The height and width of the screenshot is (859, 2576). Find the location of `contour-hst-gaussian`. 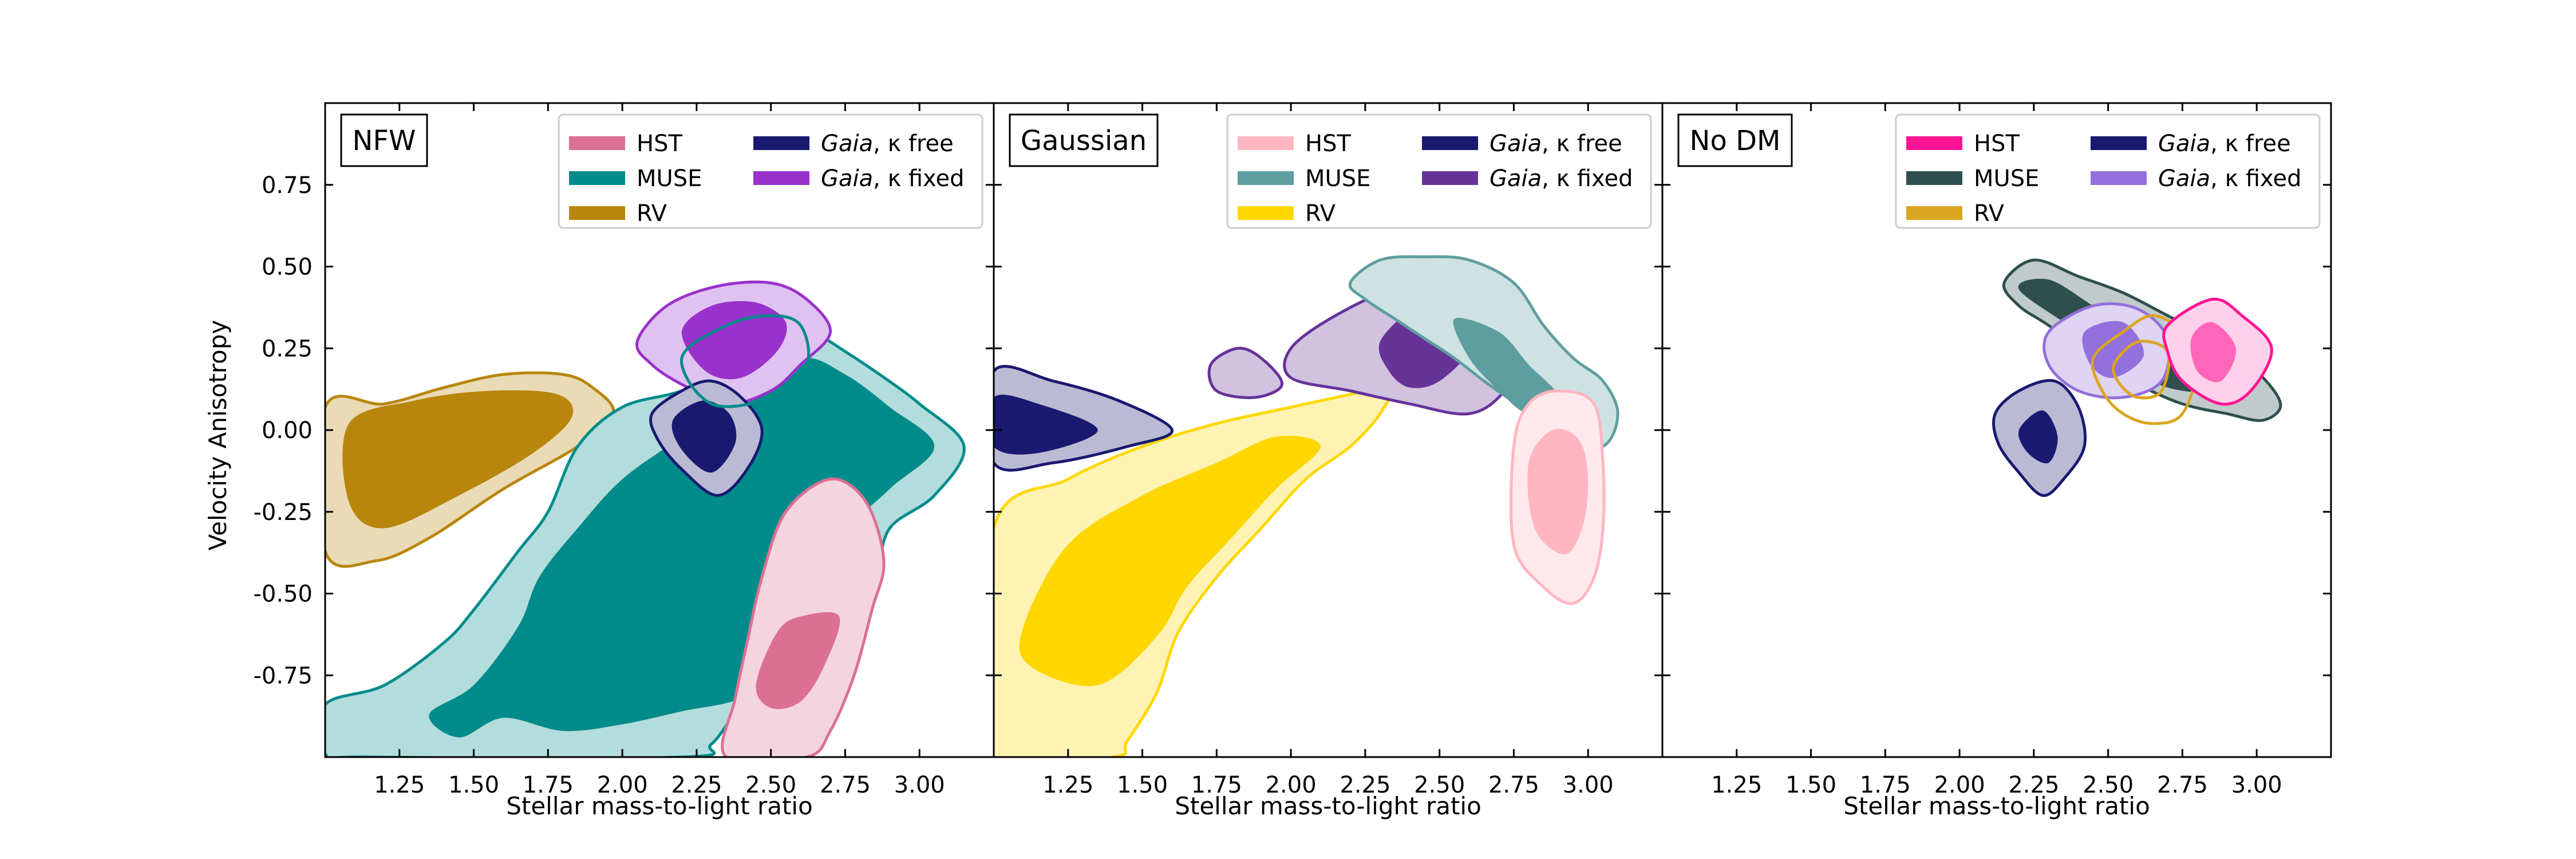

contour-hst-gaussian is located at coordinates (1557, 497).